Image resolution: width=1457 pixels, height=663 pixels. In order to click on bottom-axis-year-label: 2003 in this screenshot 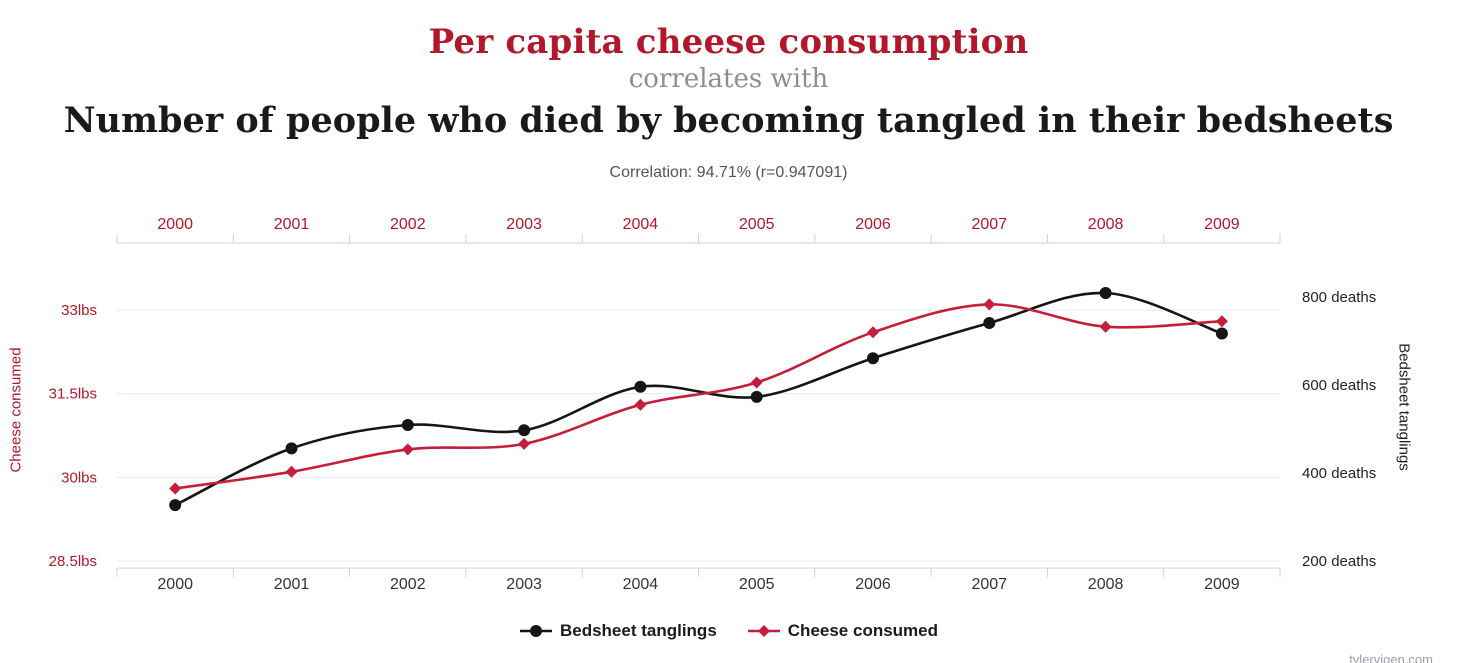, I will do `click(524, 584)`.